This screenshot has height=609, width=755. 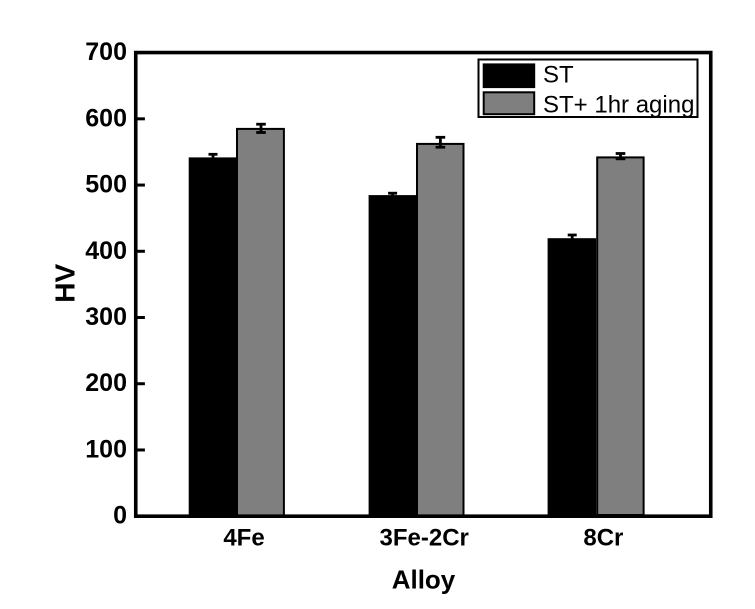 I want to click on svg-text: 100, so click(x=106, y=450).